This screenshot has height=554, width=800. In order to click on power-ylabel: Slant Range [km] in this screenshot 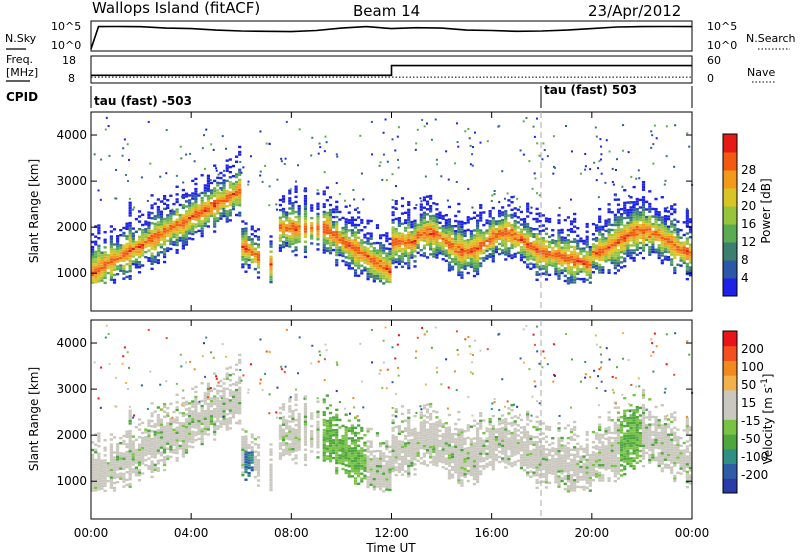, I will do `click(34, 211)`.